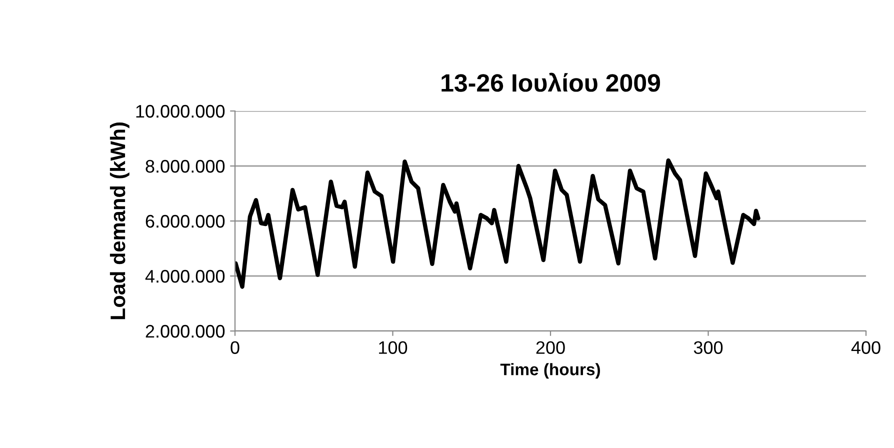 The image size is (894, 448). Describe the element at coordinates (185, 276) in the screenshot. I see `y-tick-label: 4.000.000` at that location.